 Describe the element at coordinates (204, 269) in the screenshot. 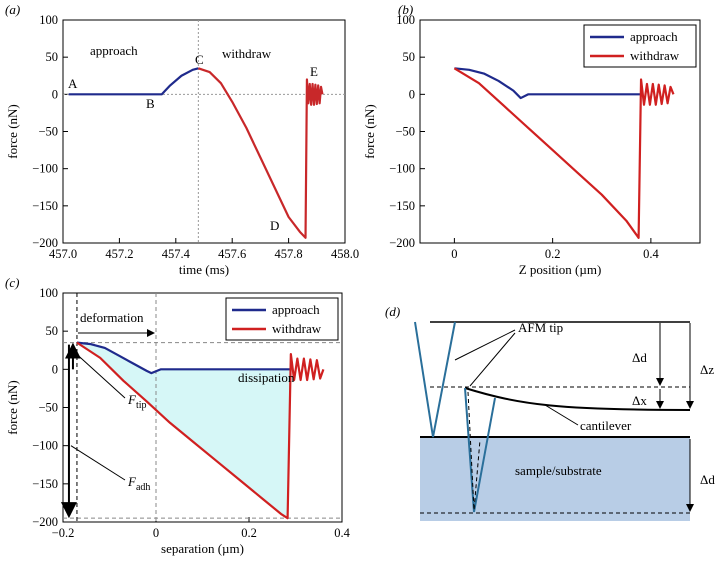

I see `x-axis-label: time (ms)` at that location.